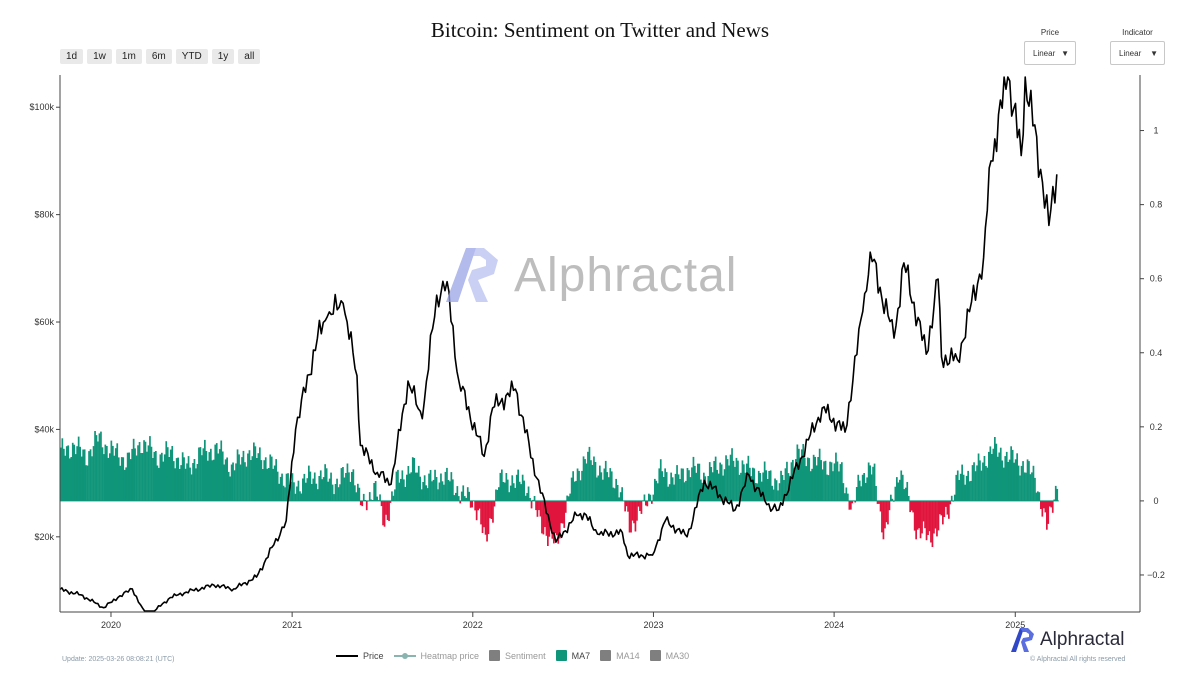 The width and height of the screenshot is (1200, 675). Describe the element at coordinates (1050, 32) in the screenshot. I see `price-scale-label: Price` at that location.